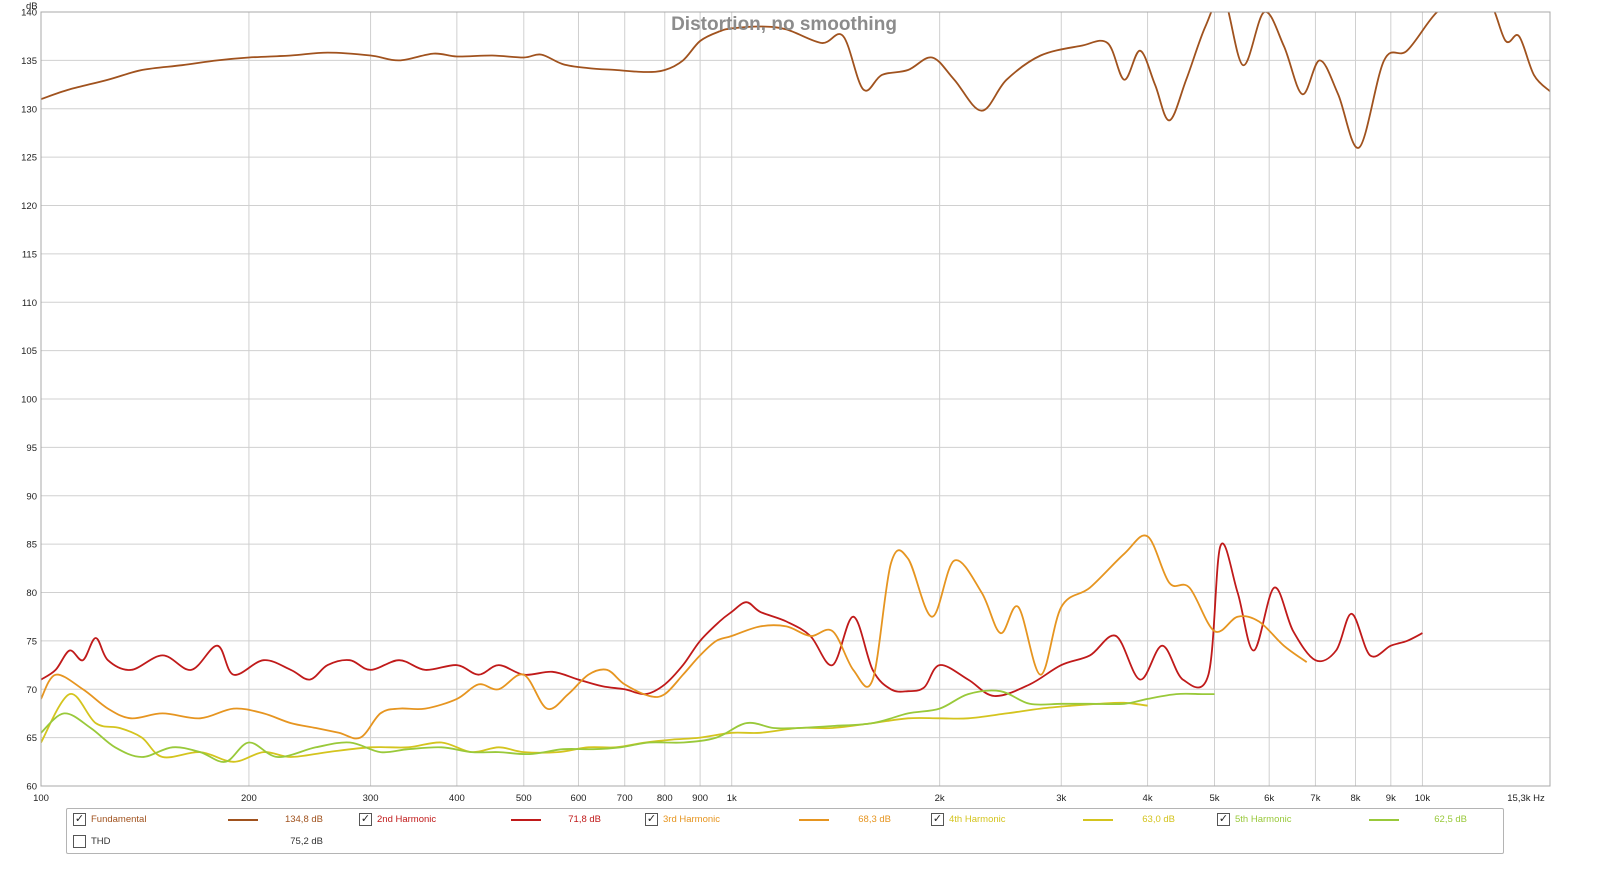  Describe the element at coordinates (1384, 820) in the screenshot. I see `legend-swatch-5th-harmonic` at that location.